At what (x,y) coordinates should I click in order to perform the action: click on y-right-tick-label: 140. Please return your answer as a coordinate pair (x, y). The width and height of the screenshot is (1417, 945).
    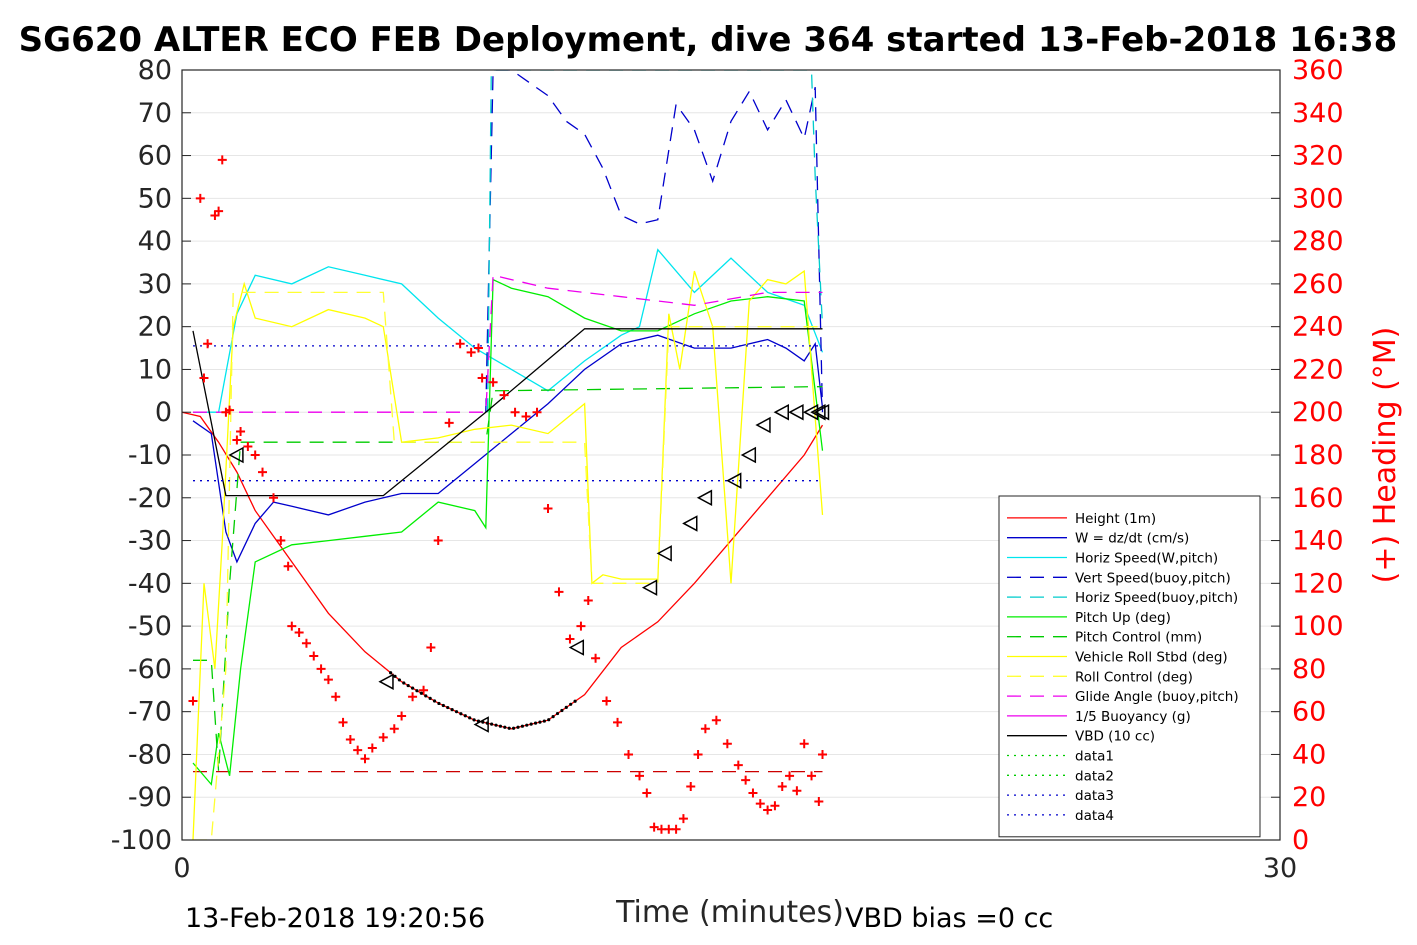
    Looking at the image, I should click on (1318, 541).